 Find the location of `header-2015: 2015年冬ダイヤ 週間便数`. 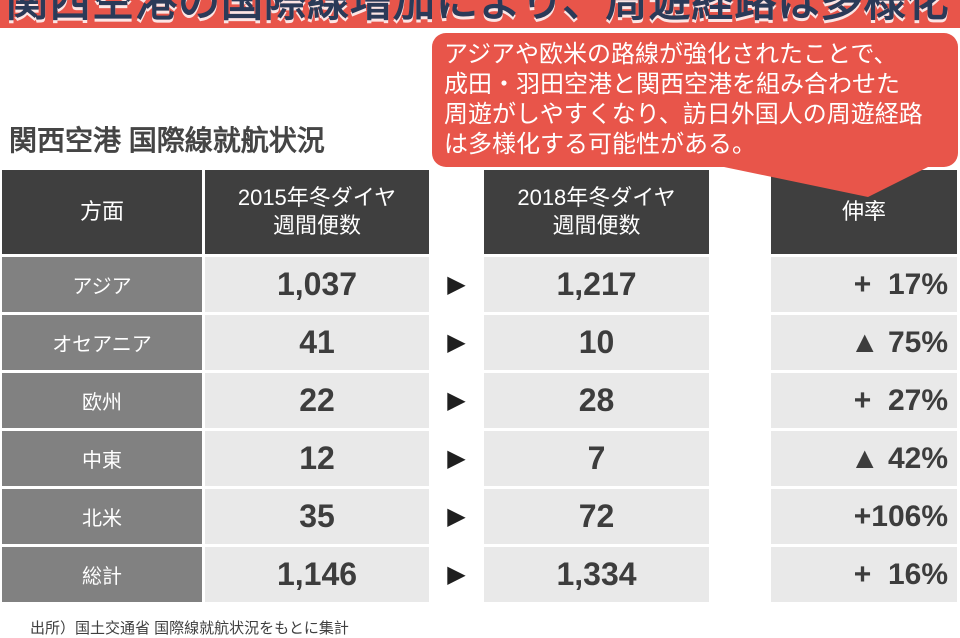

header-2015: 2015年冬ダイヤ 週間便数 is located at coordinates (317, 212).